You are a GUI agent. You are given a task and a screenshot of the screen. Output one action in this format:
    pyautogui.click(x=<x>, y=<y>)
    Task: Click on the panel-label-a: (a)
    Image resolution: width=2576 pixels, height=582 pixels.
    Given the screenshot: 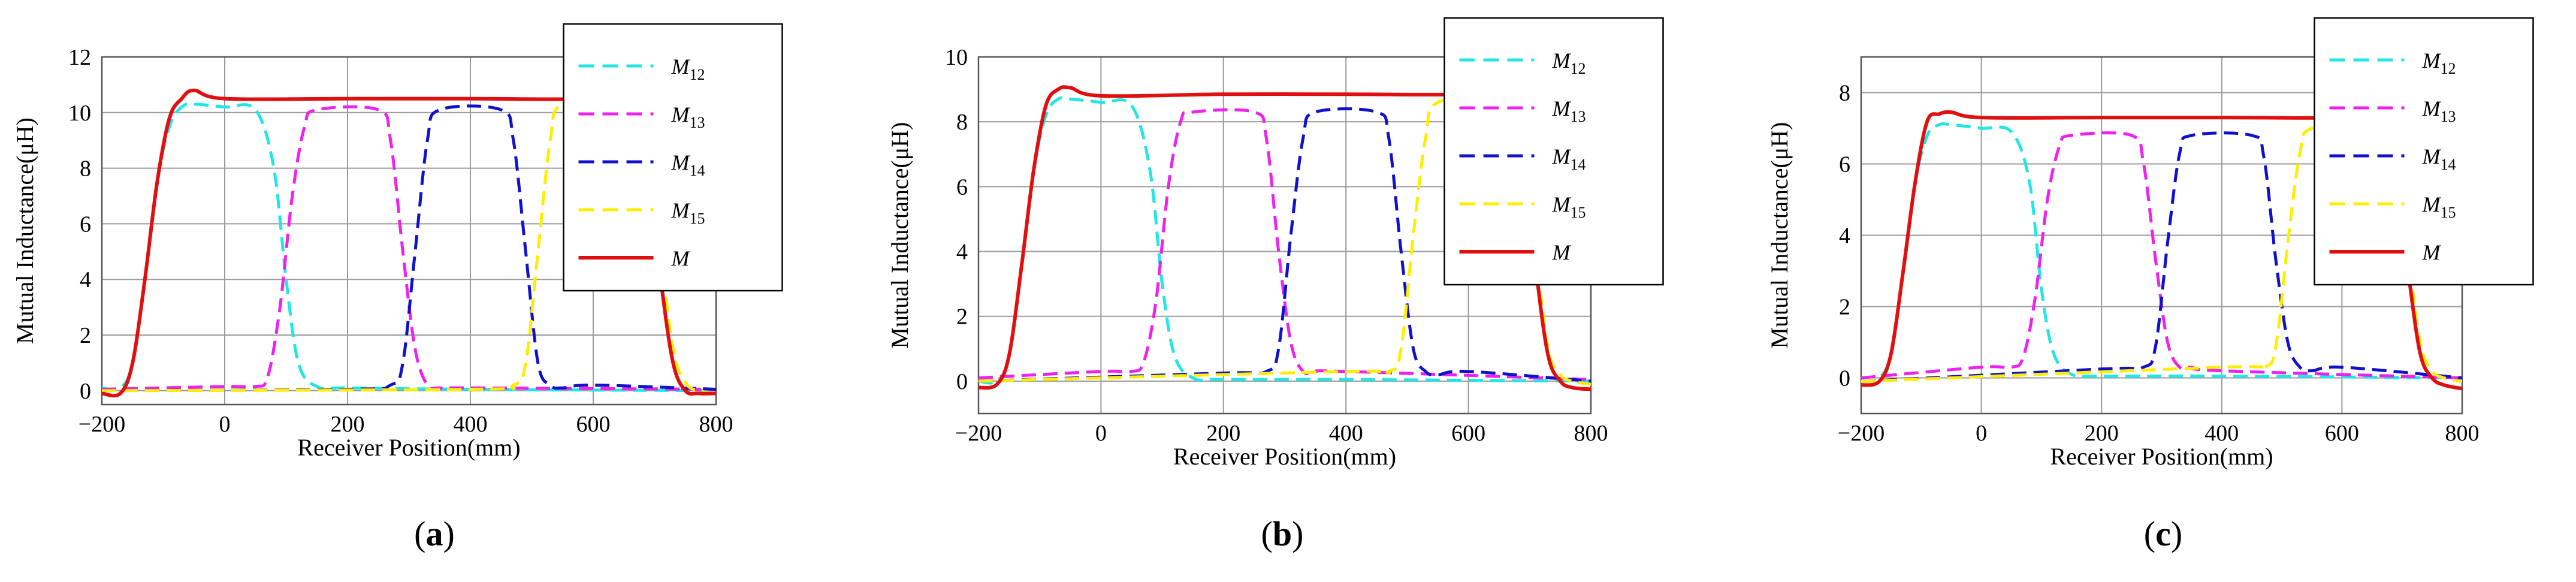 What is the action you would take?
    pyautogui.click(x=435, y=534)
    